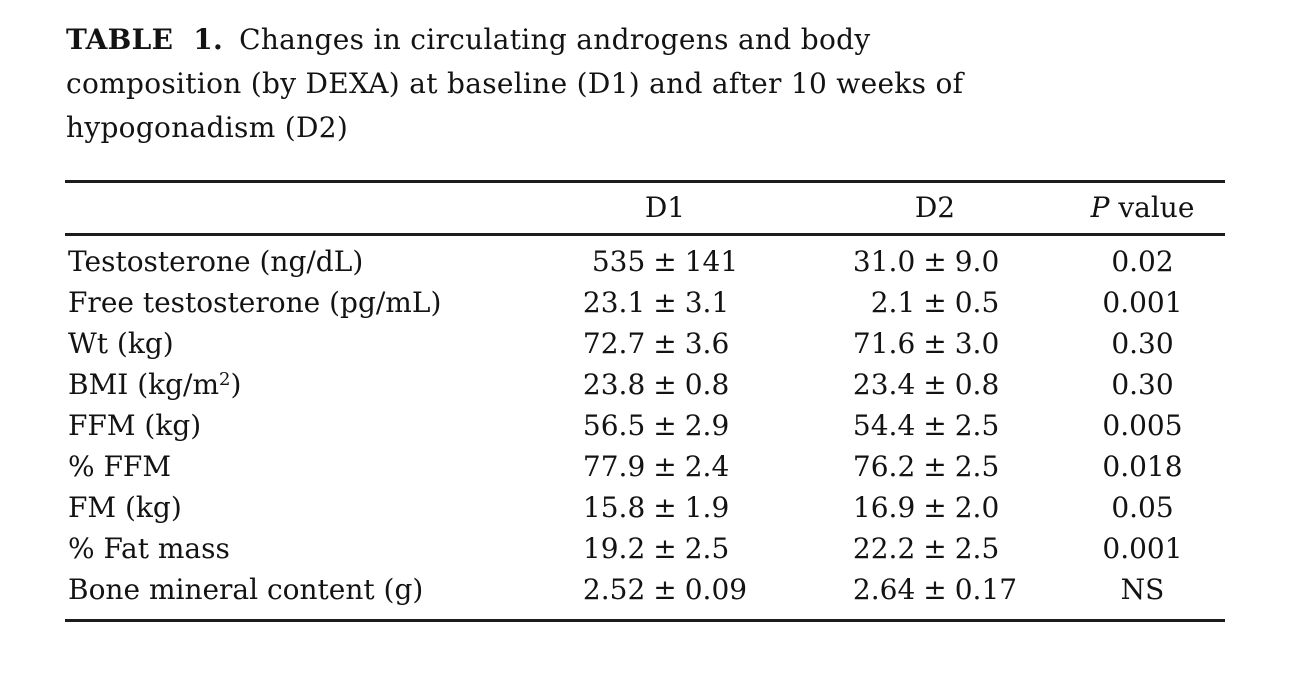 This screenshot has width=1300, height=688. I want to click on row-label: Bone mineral content (g), so click(246, 589).